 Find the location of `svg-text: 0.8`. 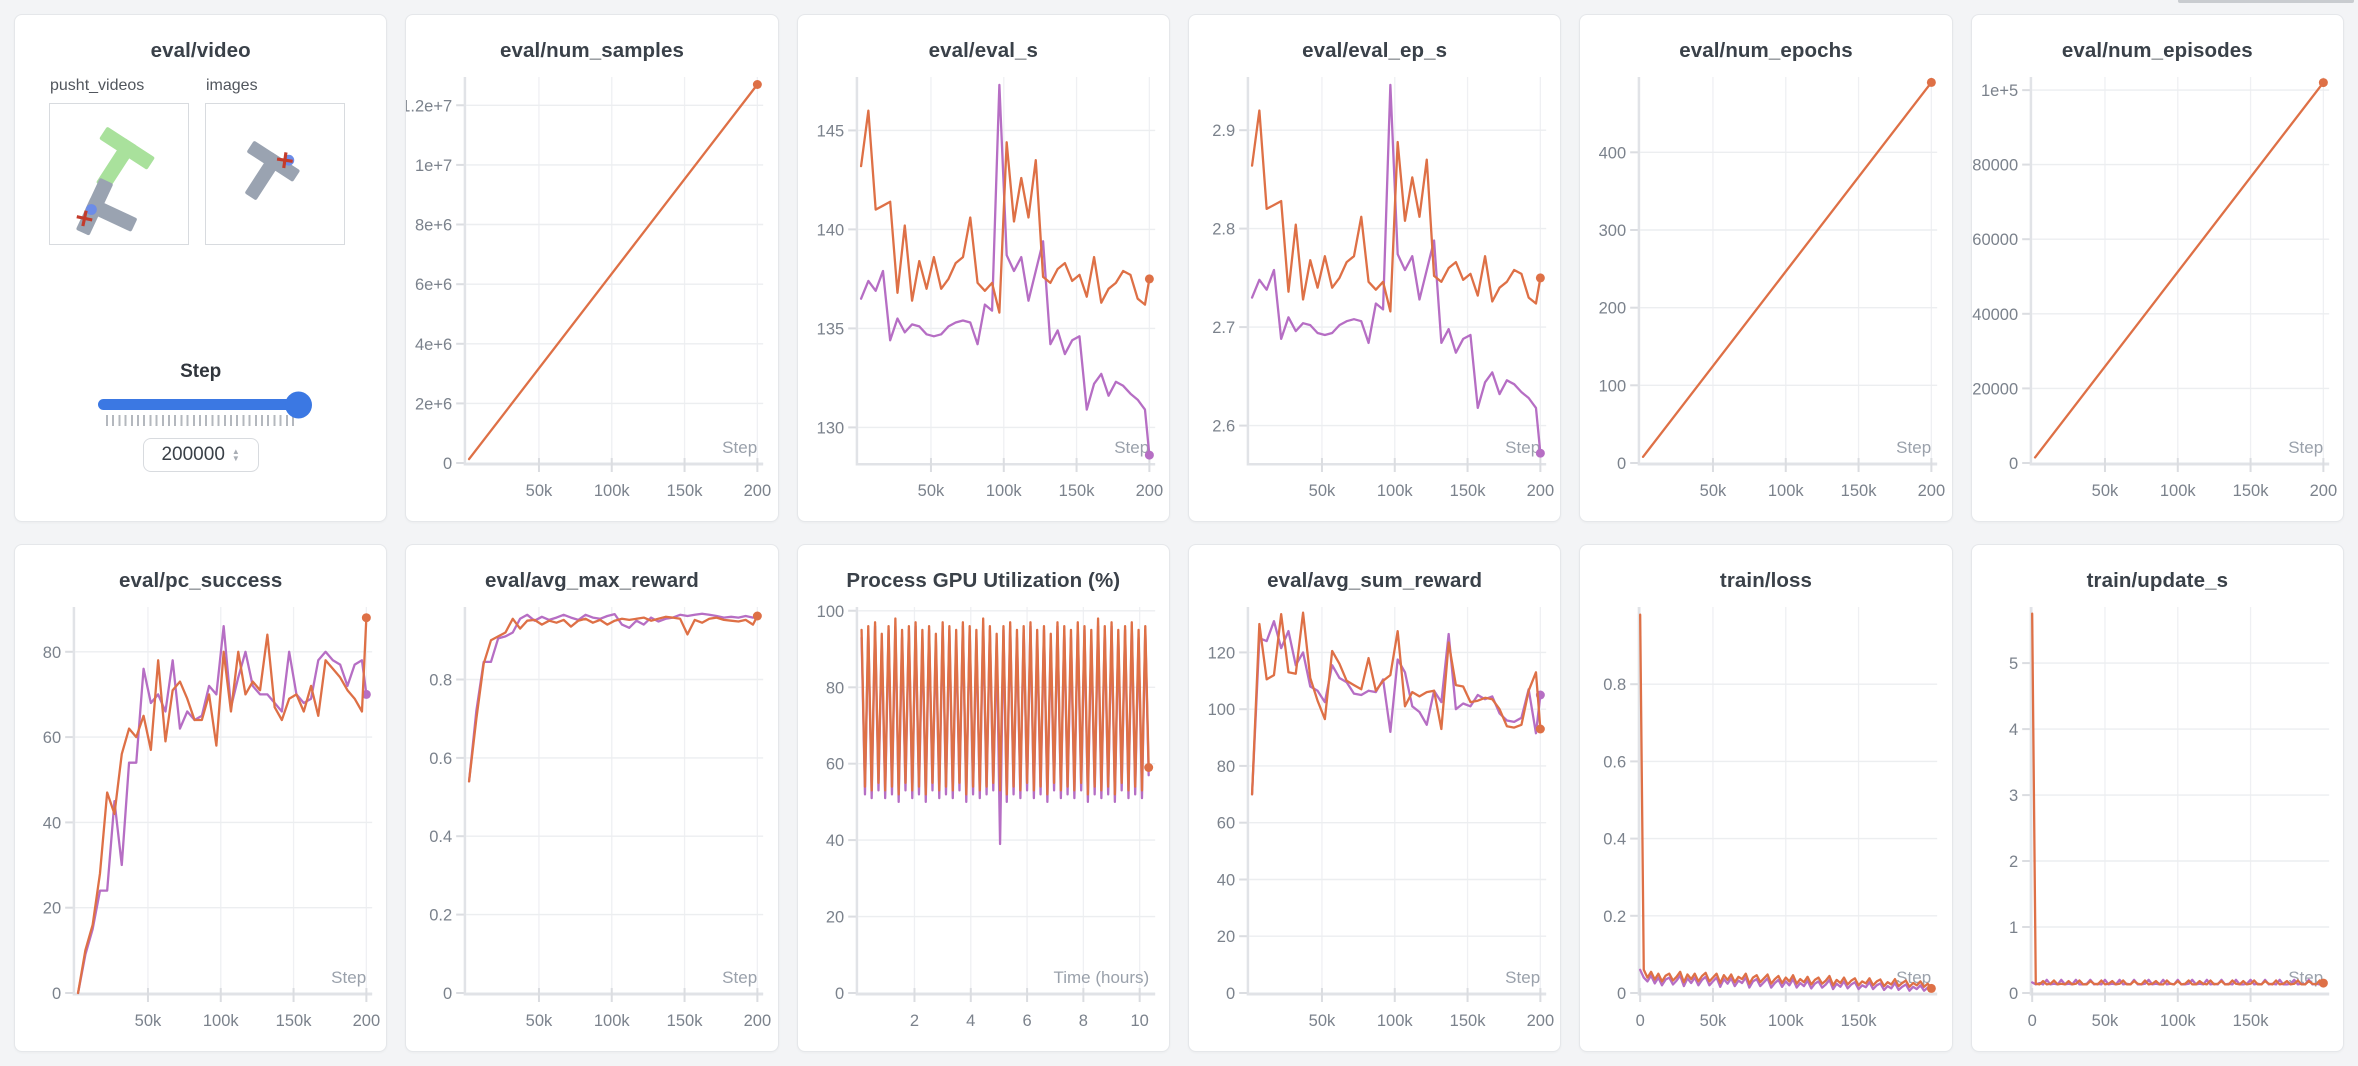

svg-text: 0.8 is located at coordinates (441, 681).